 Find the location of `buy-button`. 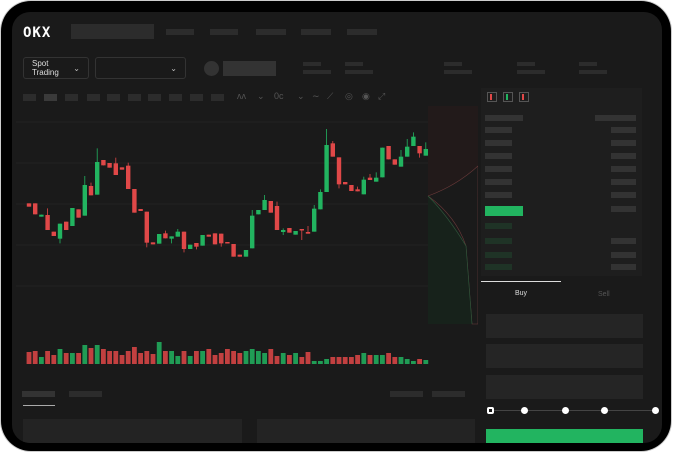

buy-button is located at coordinates (564, 436).